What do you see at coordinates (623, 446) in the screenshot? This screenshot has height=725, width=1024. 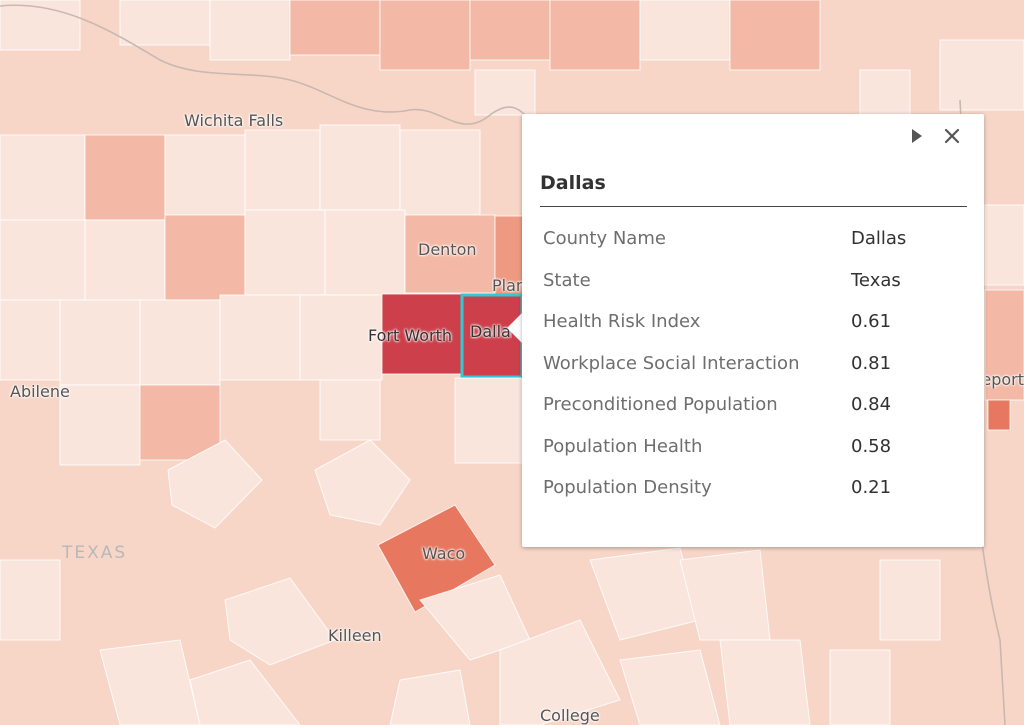 I see `field-name: Population Health` at bounding box center [623, 446].